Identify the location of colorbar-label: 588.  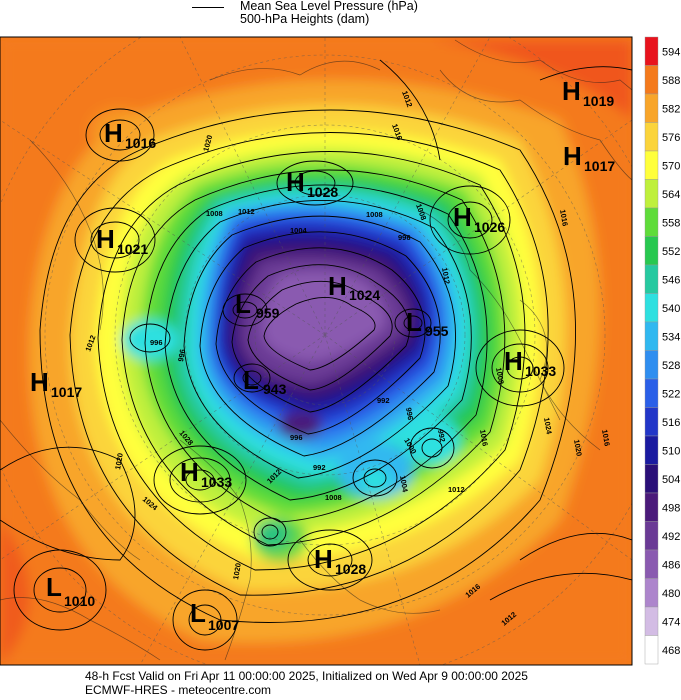
(671, 81).